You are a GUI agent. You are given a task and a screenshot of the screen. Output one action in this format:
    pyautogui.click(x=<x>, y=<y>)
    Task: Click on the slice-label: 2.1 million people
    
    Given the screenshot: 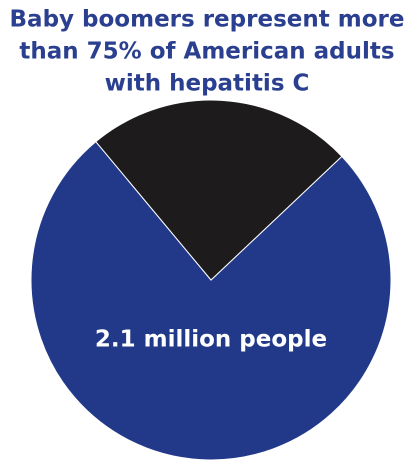 What is the action you would take?
    pyautogui.click(x=211, y=340)
    